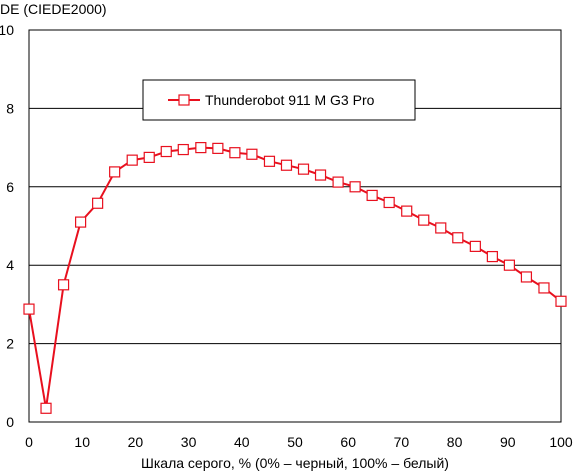 This screenshot has width=573, height=472. Describe the element at coordinates (29, 442) in the screenshot. I see `x-tick-label: 0` at that location.